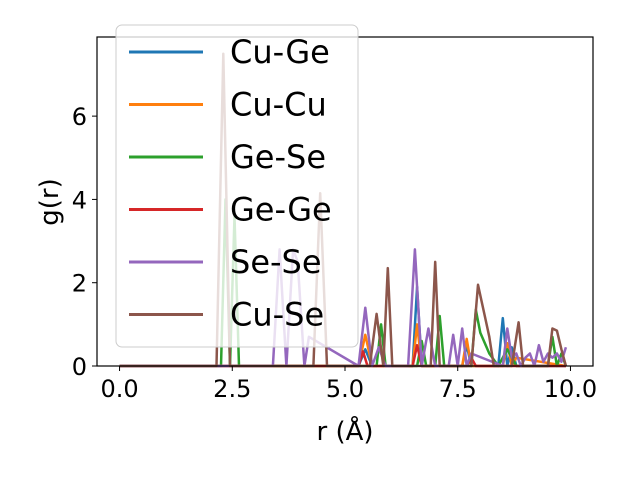 The height and width of the screenshot is (480, 640). What do you see at coordinates (570, 389) in the screenshot?
I see `x-tick-label: 10.0` at bounding box center [570, 389].